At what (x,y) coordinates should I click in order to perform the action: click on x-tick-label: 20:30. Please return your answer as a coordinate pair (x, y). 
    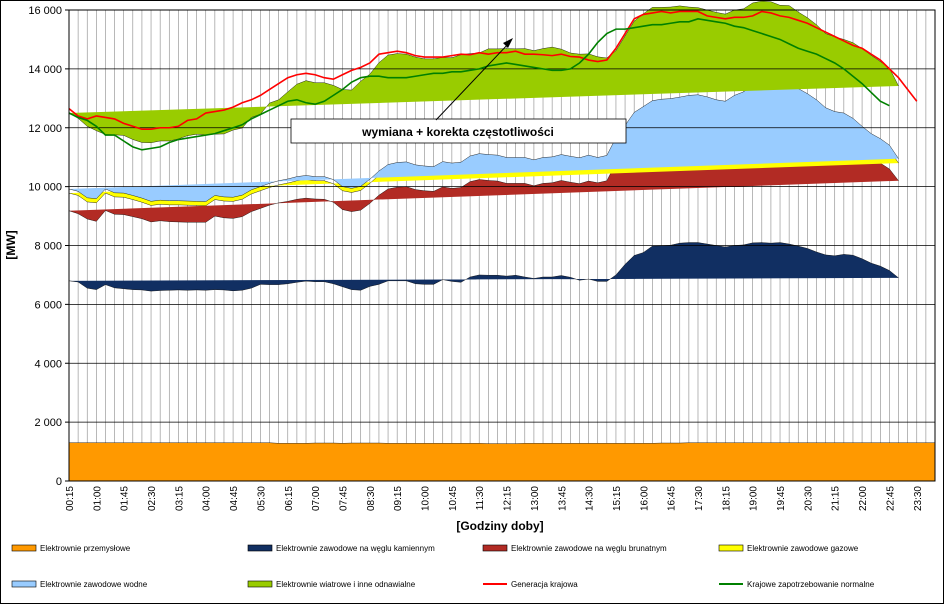
    Looking at the image, I should click on (808, 498).